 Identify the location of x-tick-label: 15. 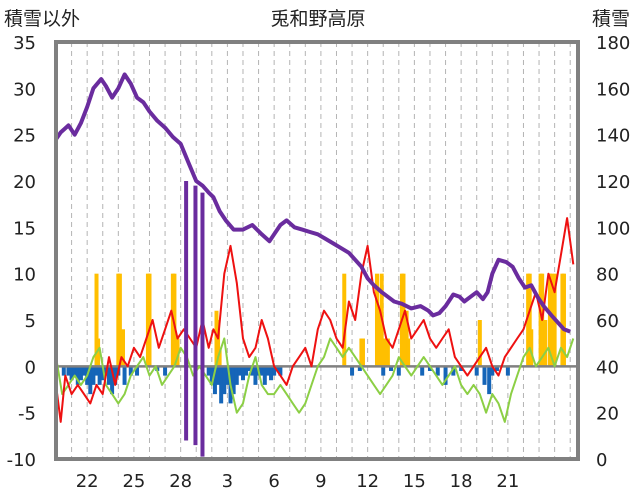
(414, 481).